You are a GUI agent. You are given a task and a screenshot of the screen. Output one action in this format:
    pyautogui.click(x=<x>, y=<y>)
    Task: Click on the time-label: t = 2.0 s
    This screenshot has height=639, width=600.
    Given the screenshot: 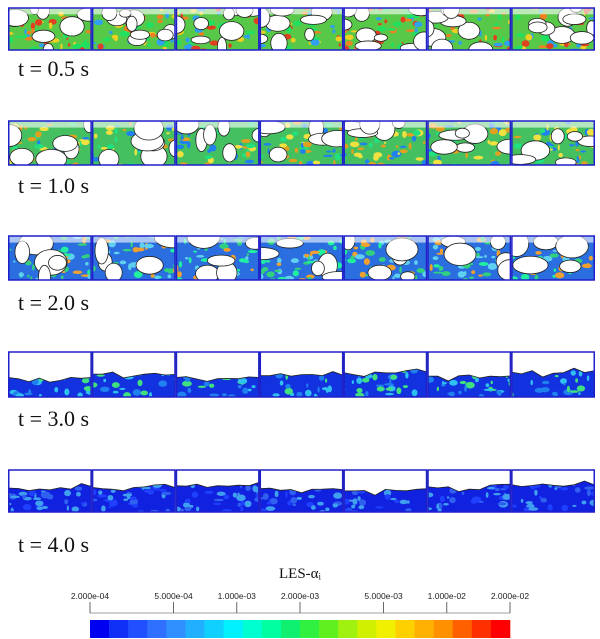 What is the action you would take?
    pyautogui.click(x=53, y=302)
    